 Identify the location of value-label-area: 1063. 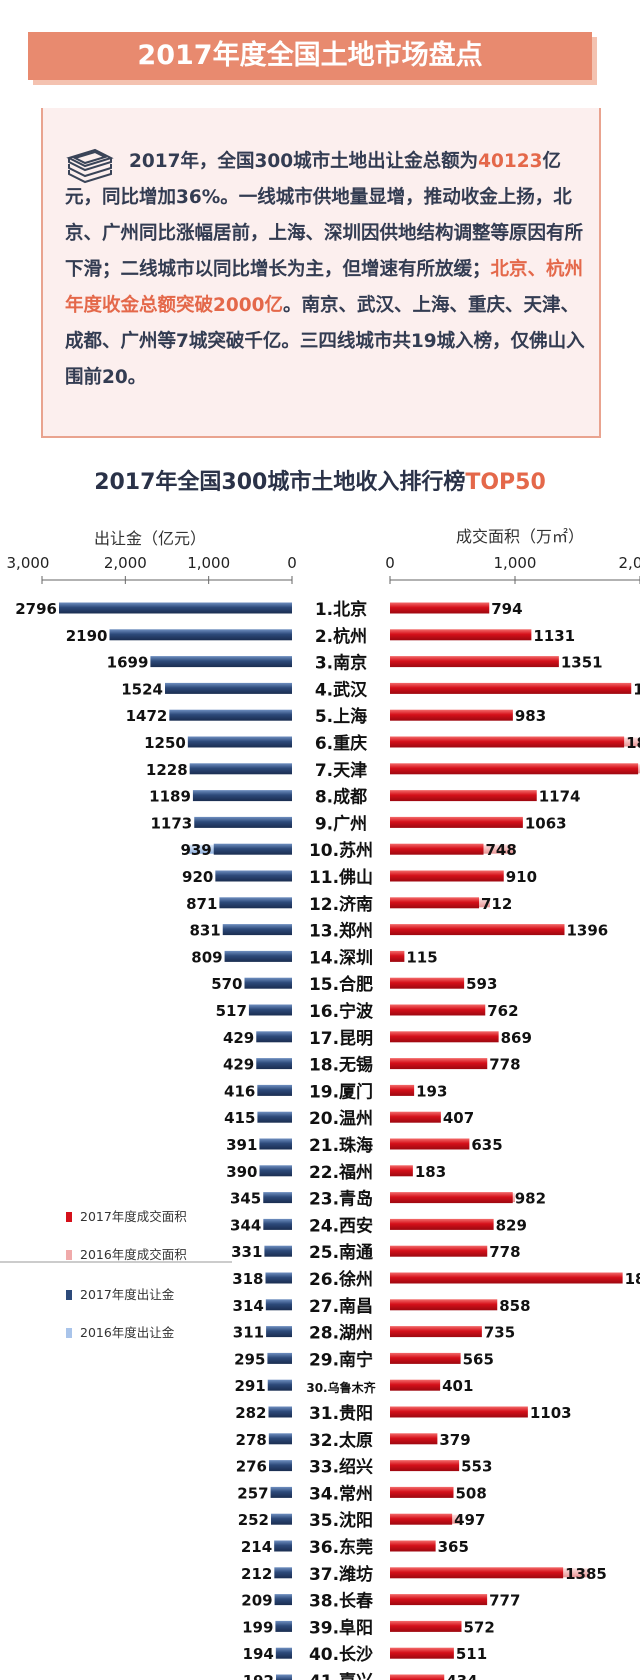
(546, 823).